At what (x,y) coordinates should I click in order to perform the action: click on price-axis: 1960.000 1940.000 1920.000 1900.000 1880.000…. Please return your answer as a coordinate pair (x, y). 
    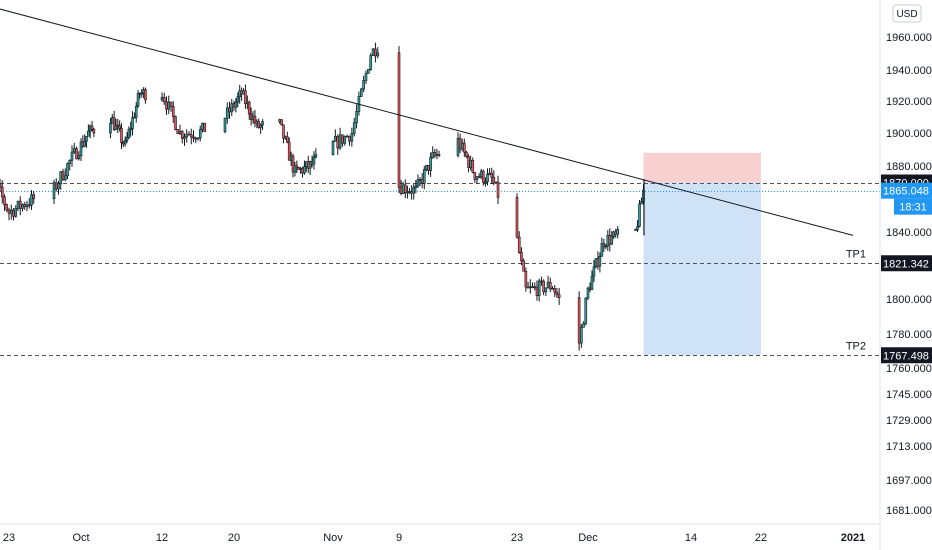
    Looking at the image, I should click on (905, 275).